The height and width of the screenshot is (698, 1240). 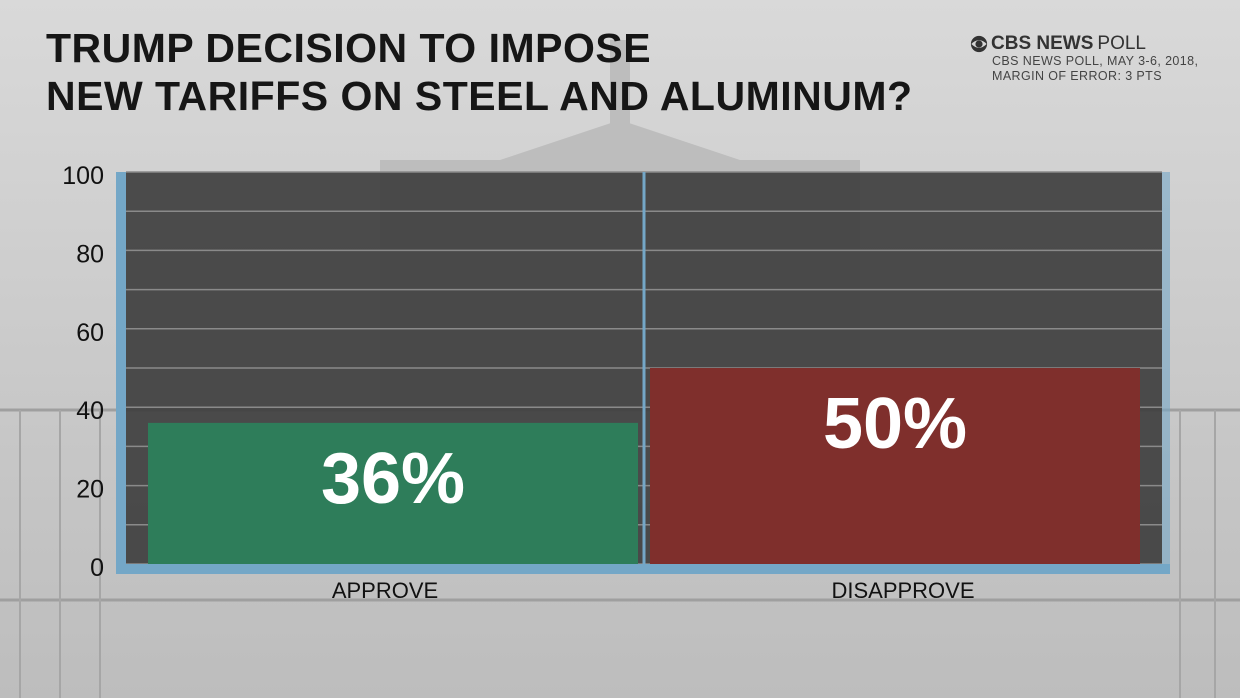 What do you see at coordinates (1121, 43) in the screenshot?
I see `brand-light-text: POLL` at bounding box center [1121, 43].